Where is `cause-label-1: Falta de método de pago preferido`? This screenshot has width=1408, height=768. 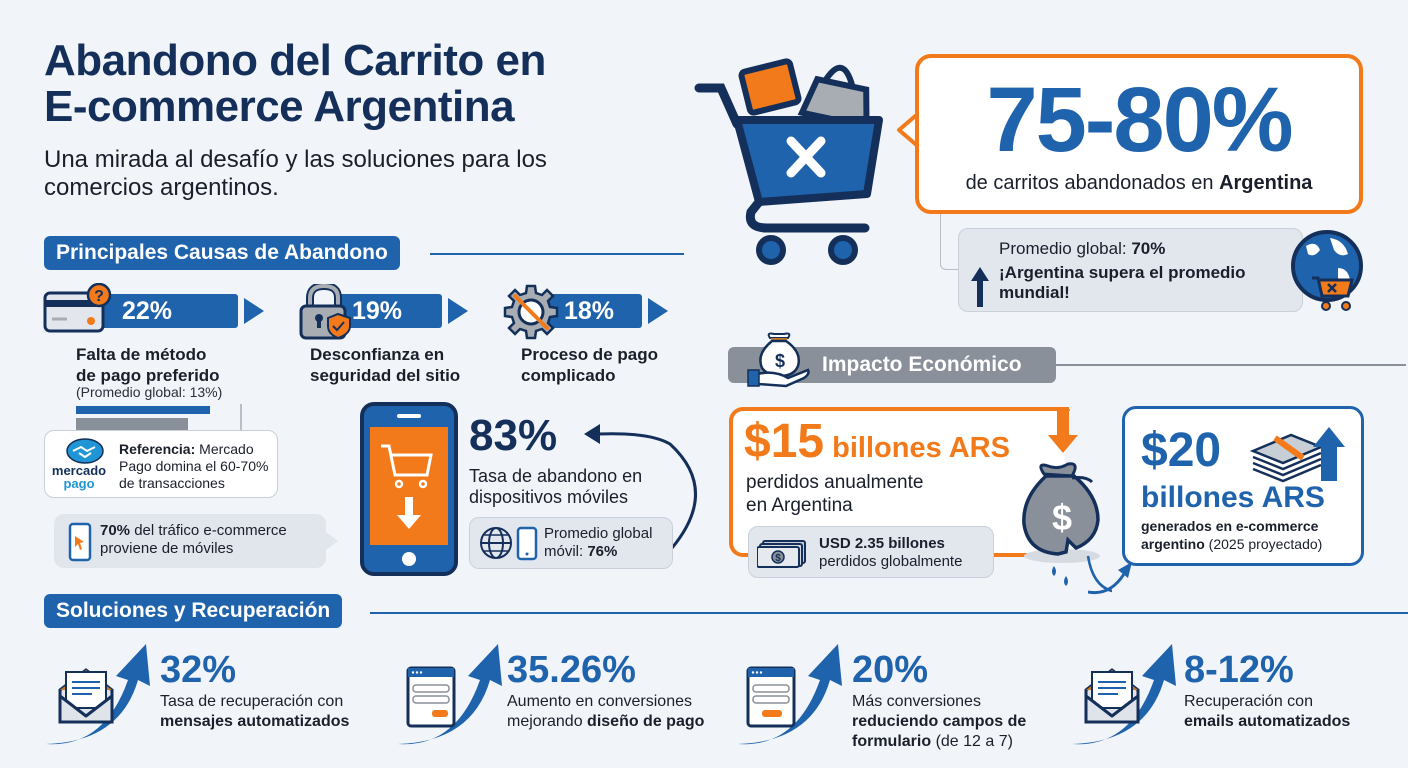 cause-label-1: Falta de método de pago preferido is located at coordinates (148, 365).